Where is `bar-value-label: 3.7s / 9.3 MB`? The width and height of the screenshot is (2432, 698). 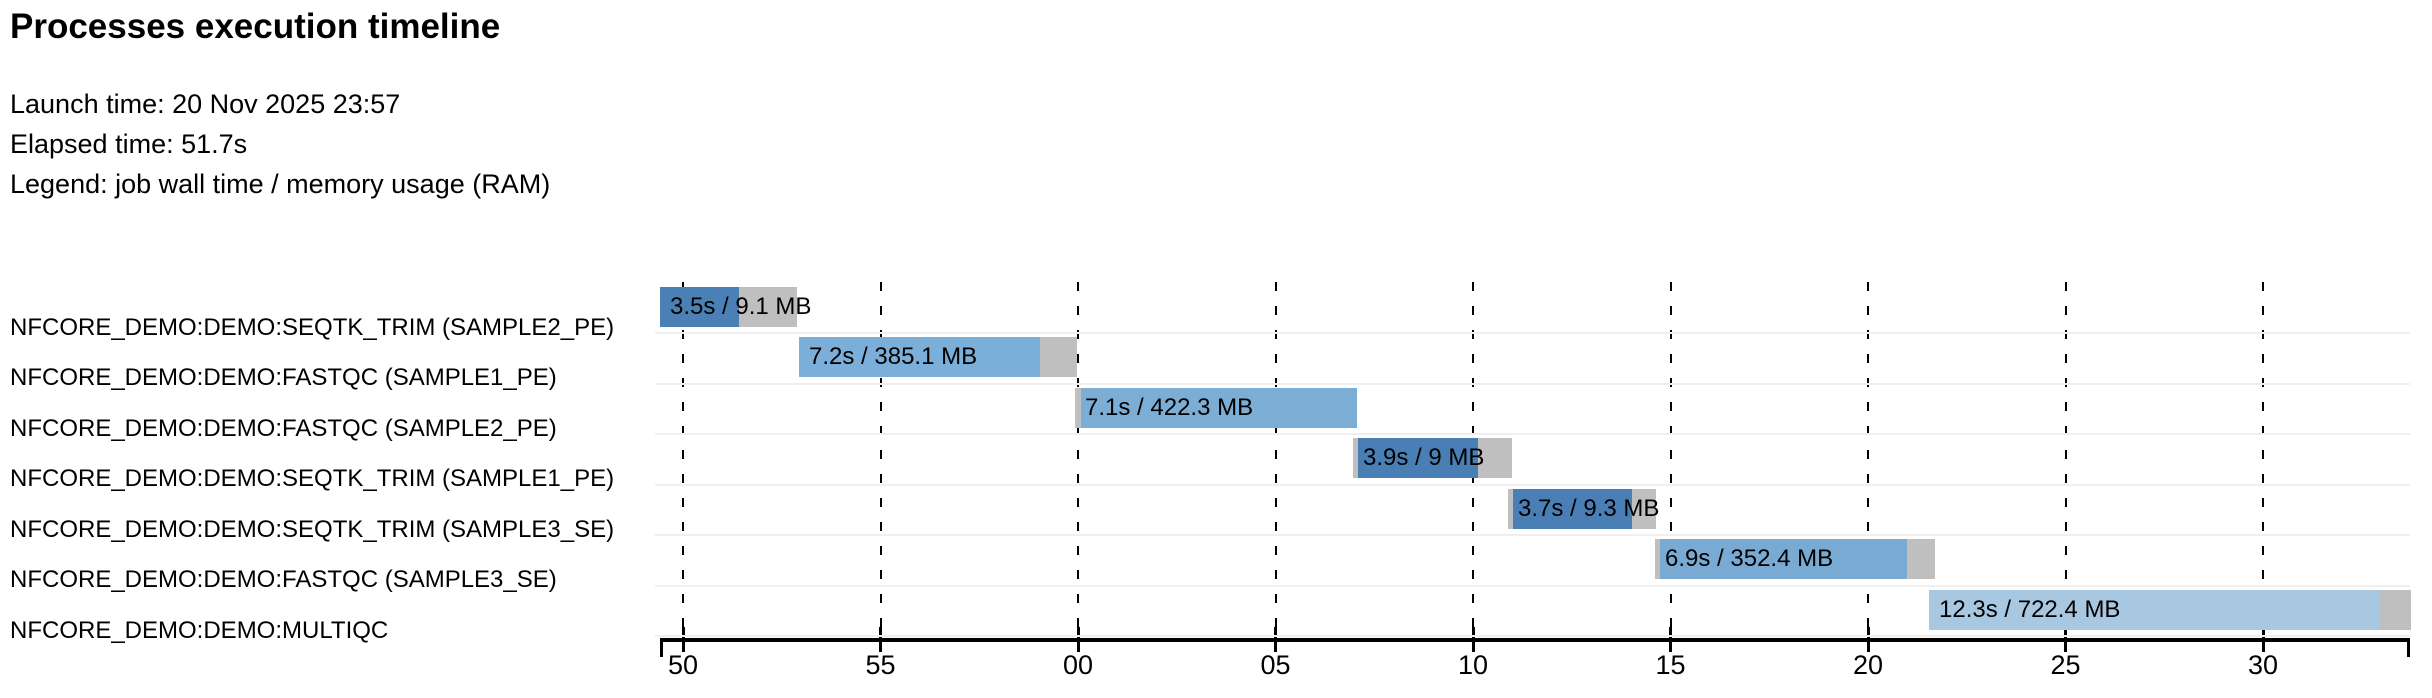 bar-value-label: 3.7s / 9.3 MB is located at coordinates (1589, 508).